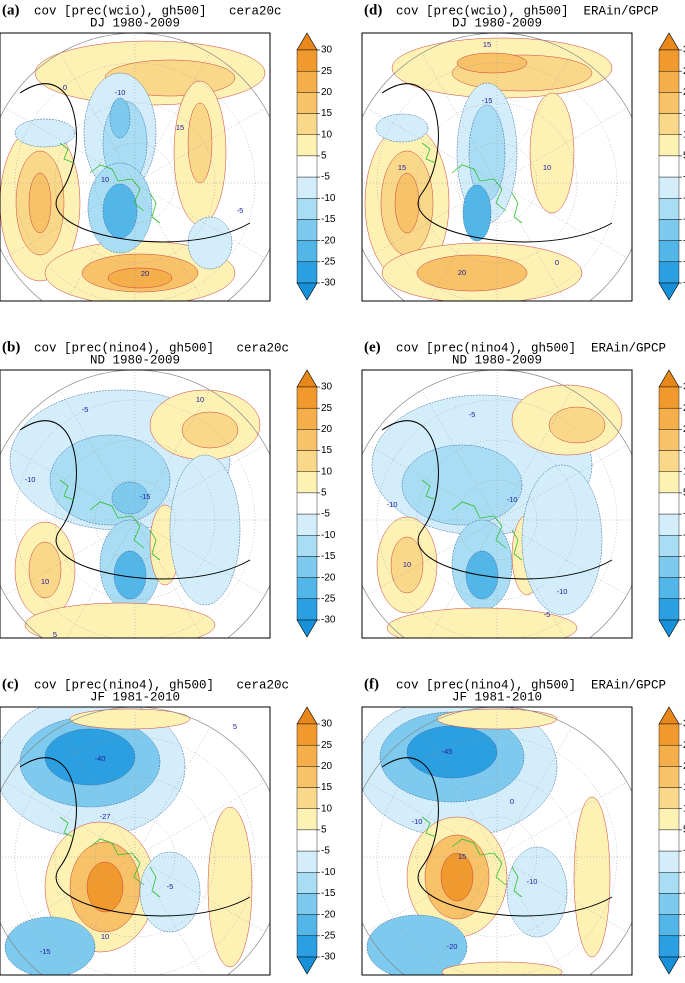  What do you see at coordinates (235, 726) in the screenshot?
I see `contour-label: 5` at bounding box center [235, 726].